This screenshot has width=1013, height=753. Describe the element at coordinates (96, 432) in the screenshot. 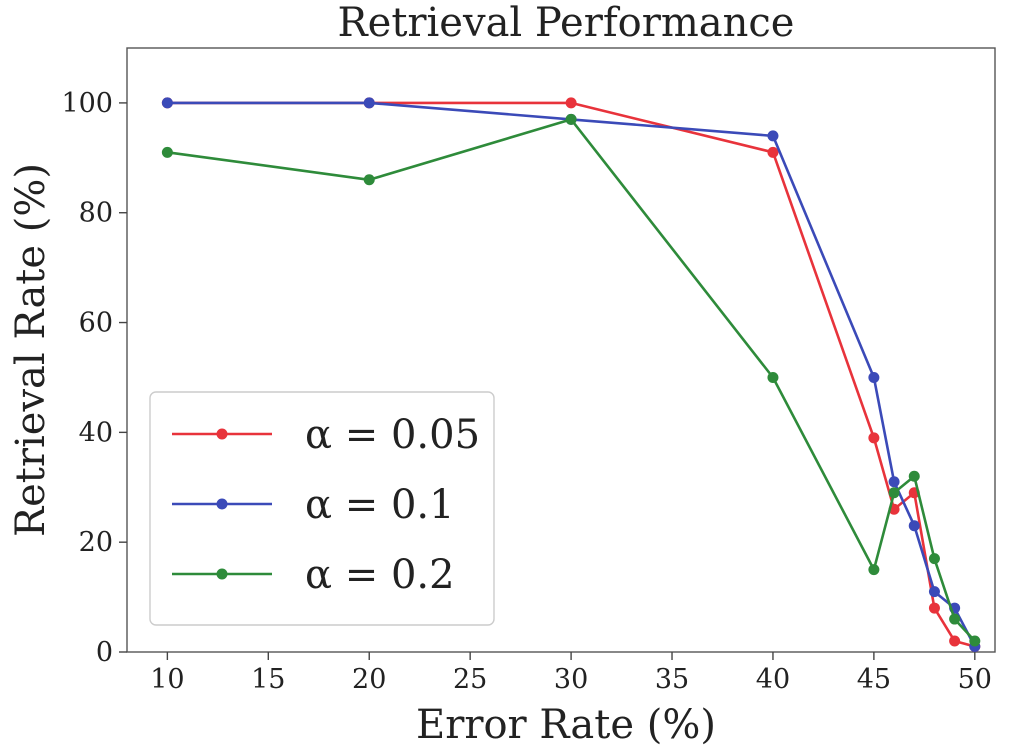

I see `y-tick-label: 40` at that location.